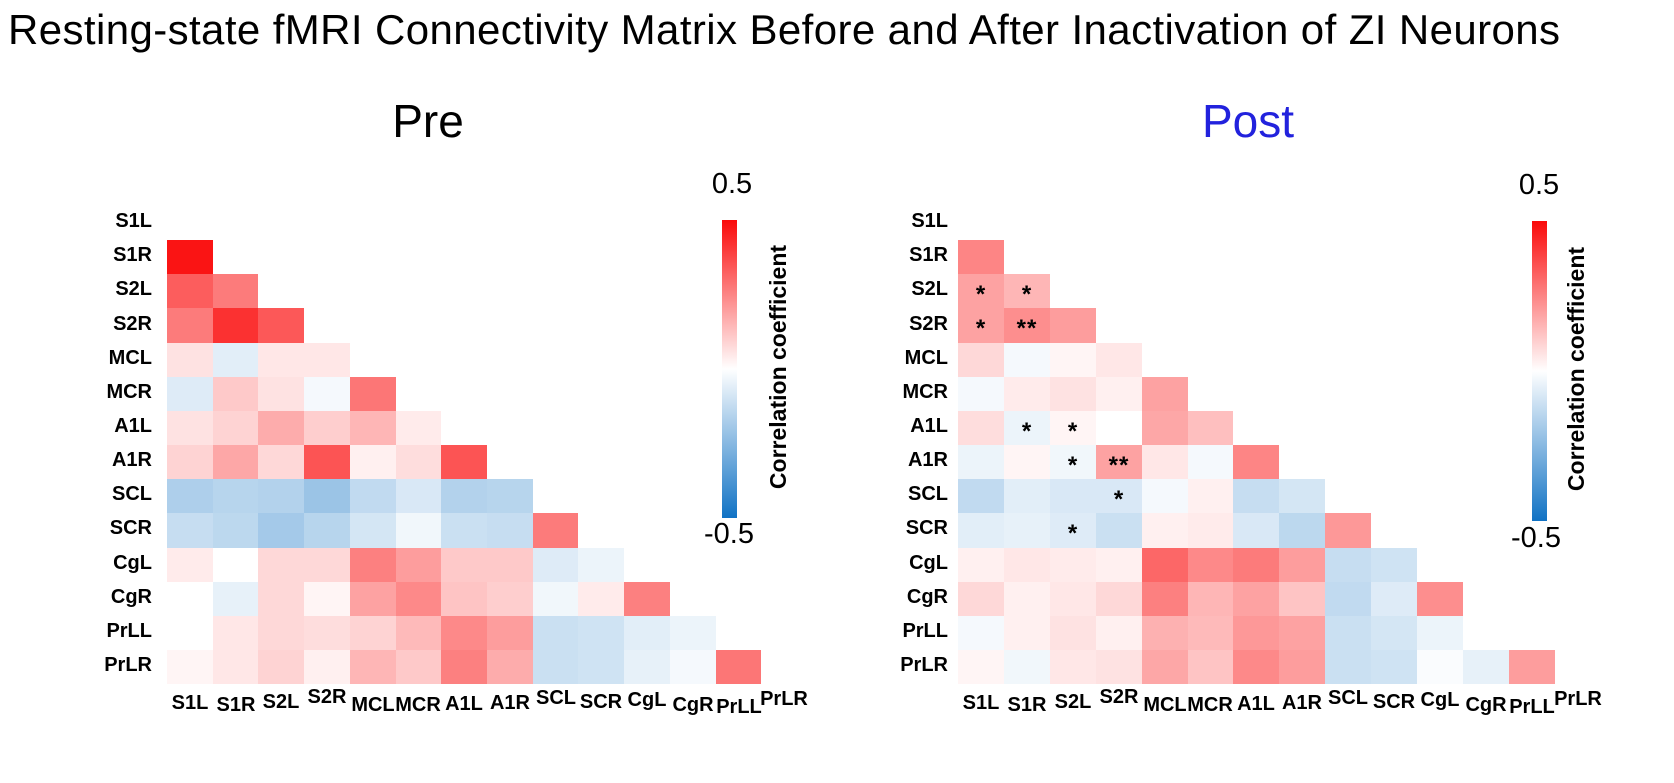 This screenshot has width=1674, height=783. What do you see at coordinates (732, 184) in the screenshot?
I see `pre-colorbar-max-label: 0.5` at bounding box center [732, 184].